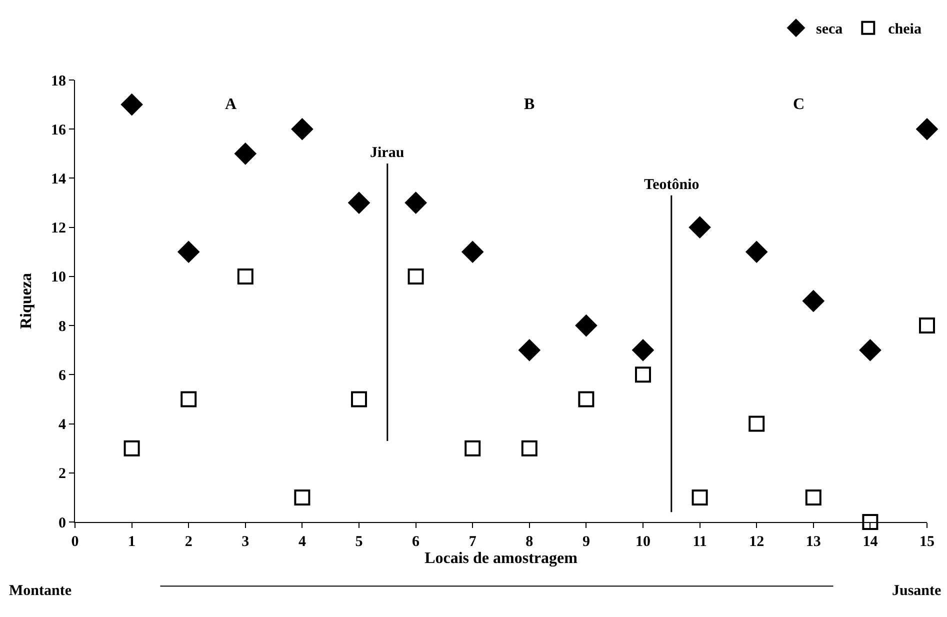 Image resolution: width=947 pixels, height=617 pixels. I want to click on y-tick-label: 6, so click(62, 376).